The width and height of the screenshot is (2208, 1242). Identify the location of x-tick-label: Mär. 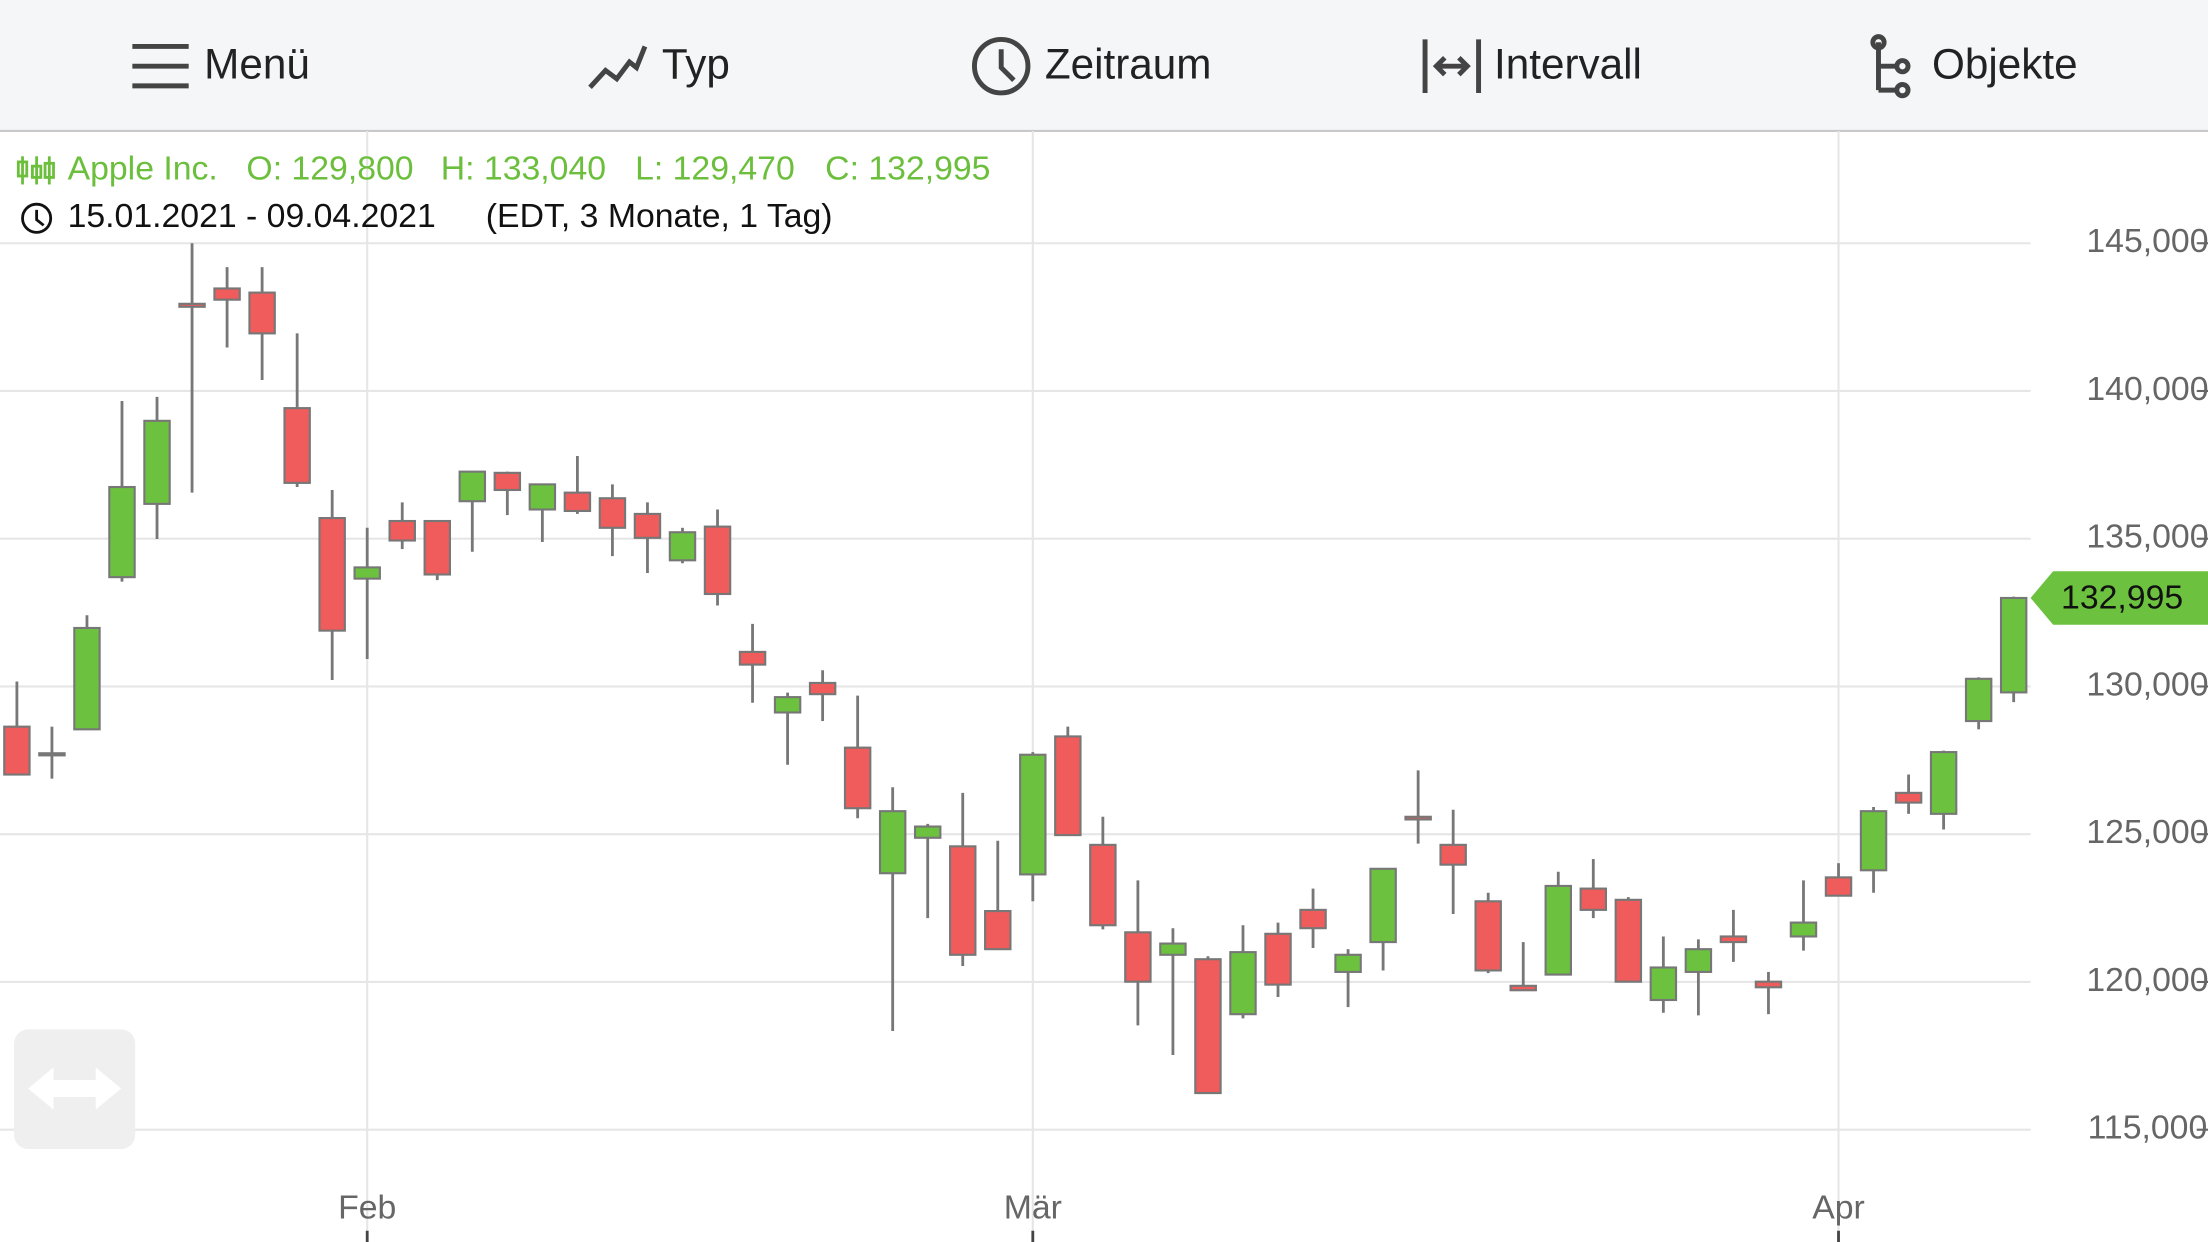
(1033, 1208).